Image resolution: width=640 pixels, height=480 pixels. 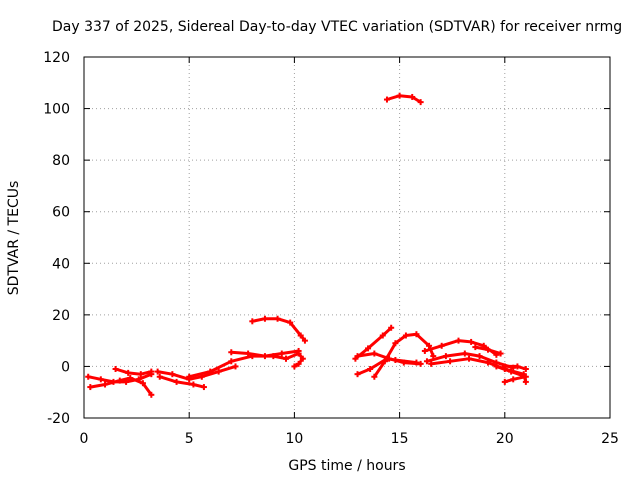 I want to click on x-tick-label: 15, so click(x=400, y=439).